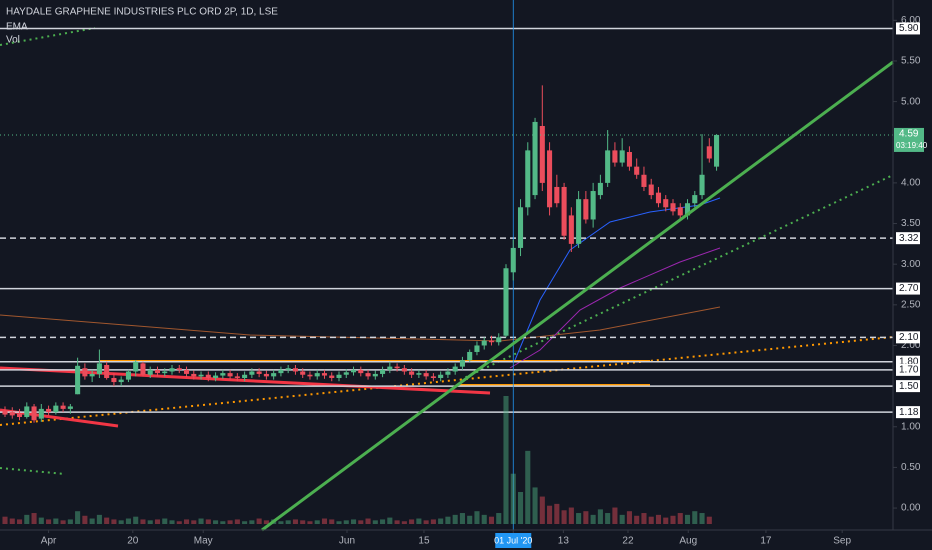 This screenshot has width=932, height=550. Describe the element at coordinates (203, 541) in the screenshot. I see `x-tick-label: May` at that location.